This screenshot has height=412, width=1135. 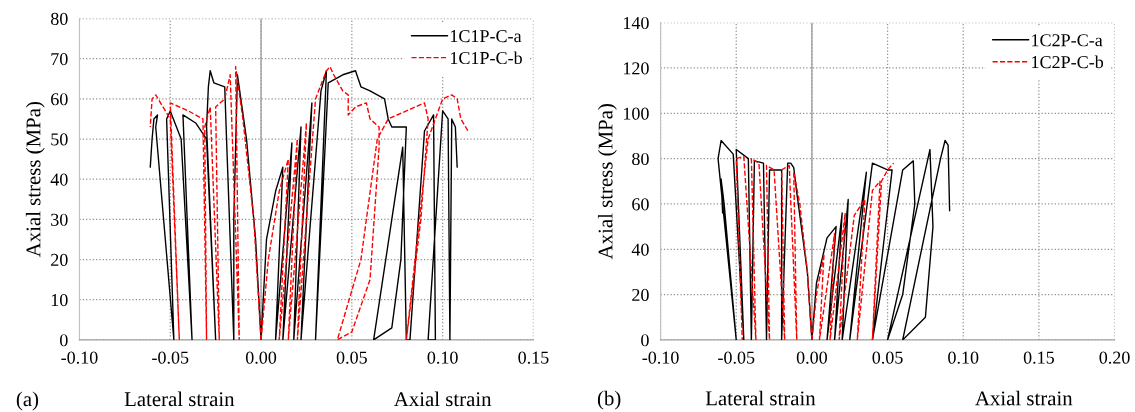 What do you see at coordinates (1114, 357) in the screenshot?
I see `x-tick-label: 0.20` at bounding box center [1114, 357].